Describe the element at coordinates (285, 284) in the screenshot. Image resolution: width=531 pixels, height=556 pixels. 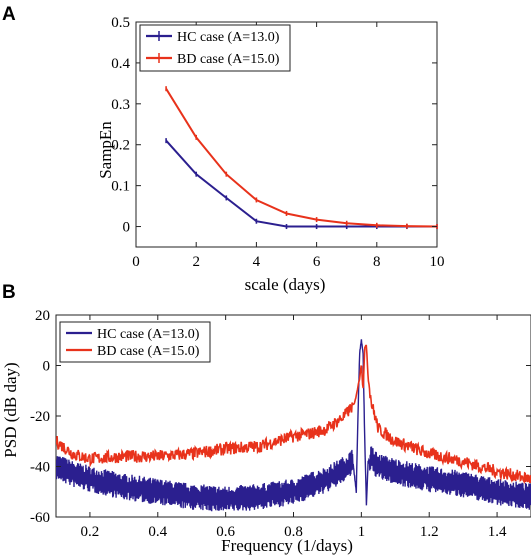
I see `panel-a-xlabel: scale (days)` at that location.